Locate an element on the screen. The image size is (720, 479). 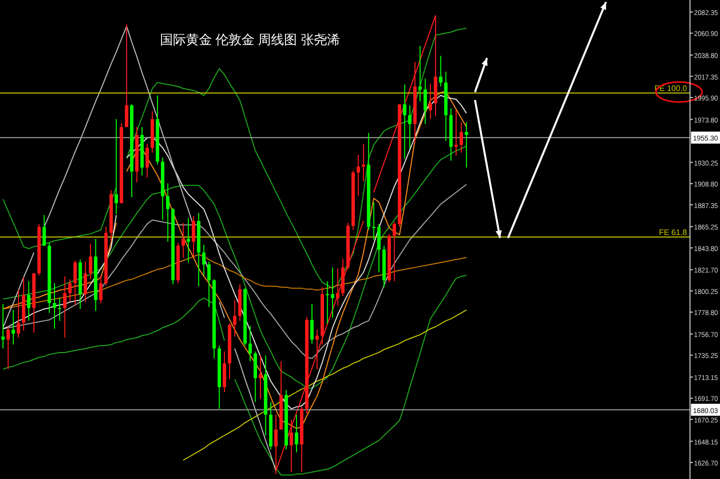
text: 国际黄金 伦敦金 周线图 张尧浠 is located at coordinates (250, 39).